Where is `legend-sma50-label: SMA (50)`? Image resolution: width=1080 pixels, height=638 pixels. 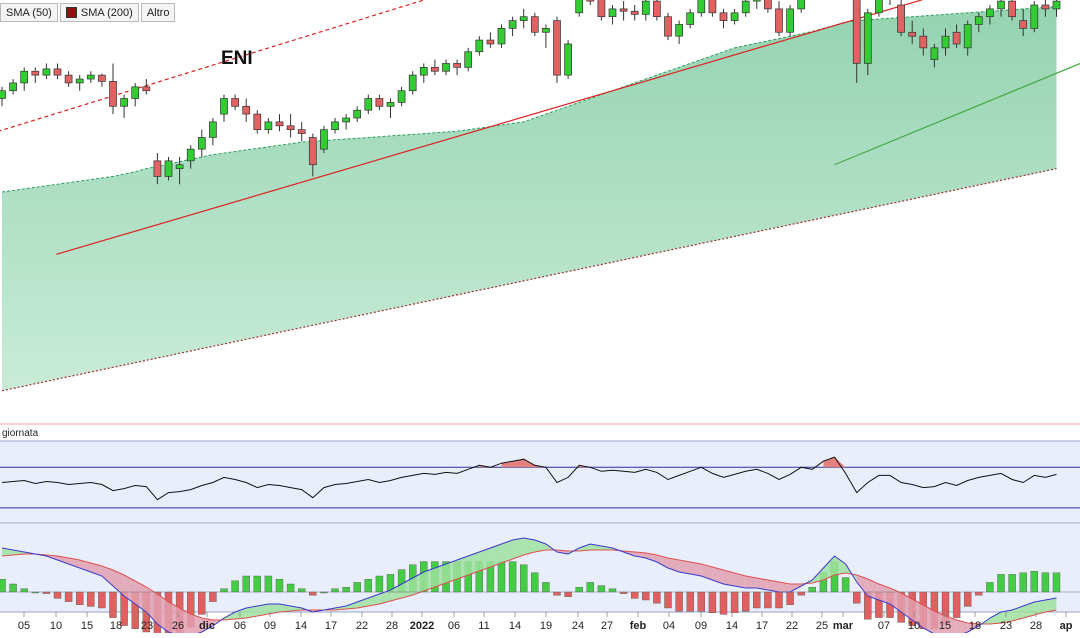
legend-sma50-label: SMA (50) is located at coordinates (29, 13).